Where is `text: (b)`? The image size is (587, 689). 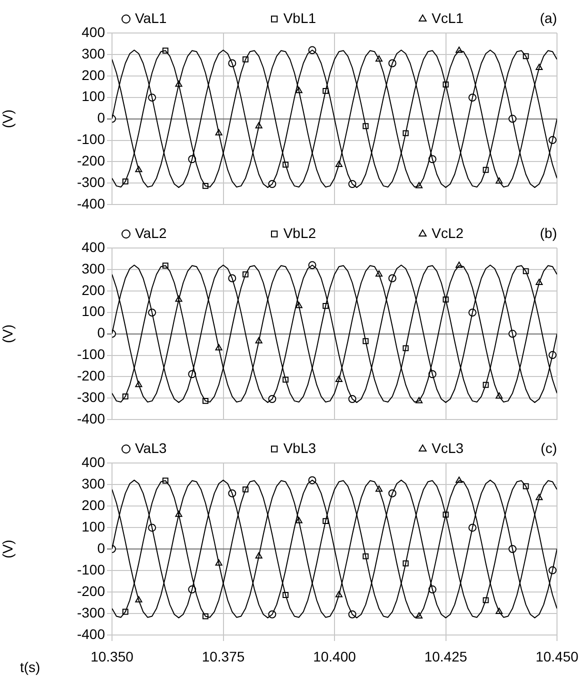
text: (b) is located at coordinates (548, 232).